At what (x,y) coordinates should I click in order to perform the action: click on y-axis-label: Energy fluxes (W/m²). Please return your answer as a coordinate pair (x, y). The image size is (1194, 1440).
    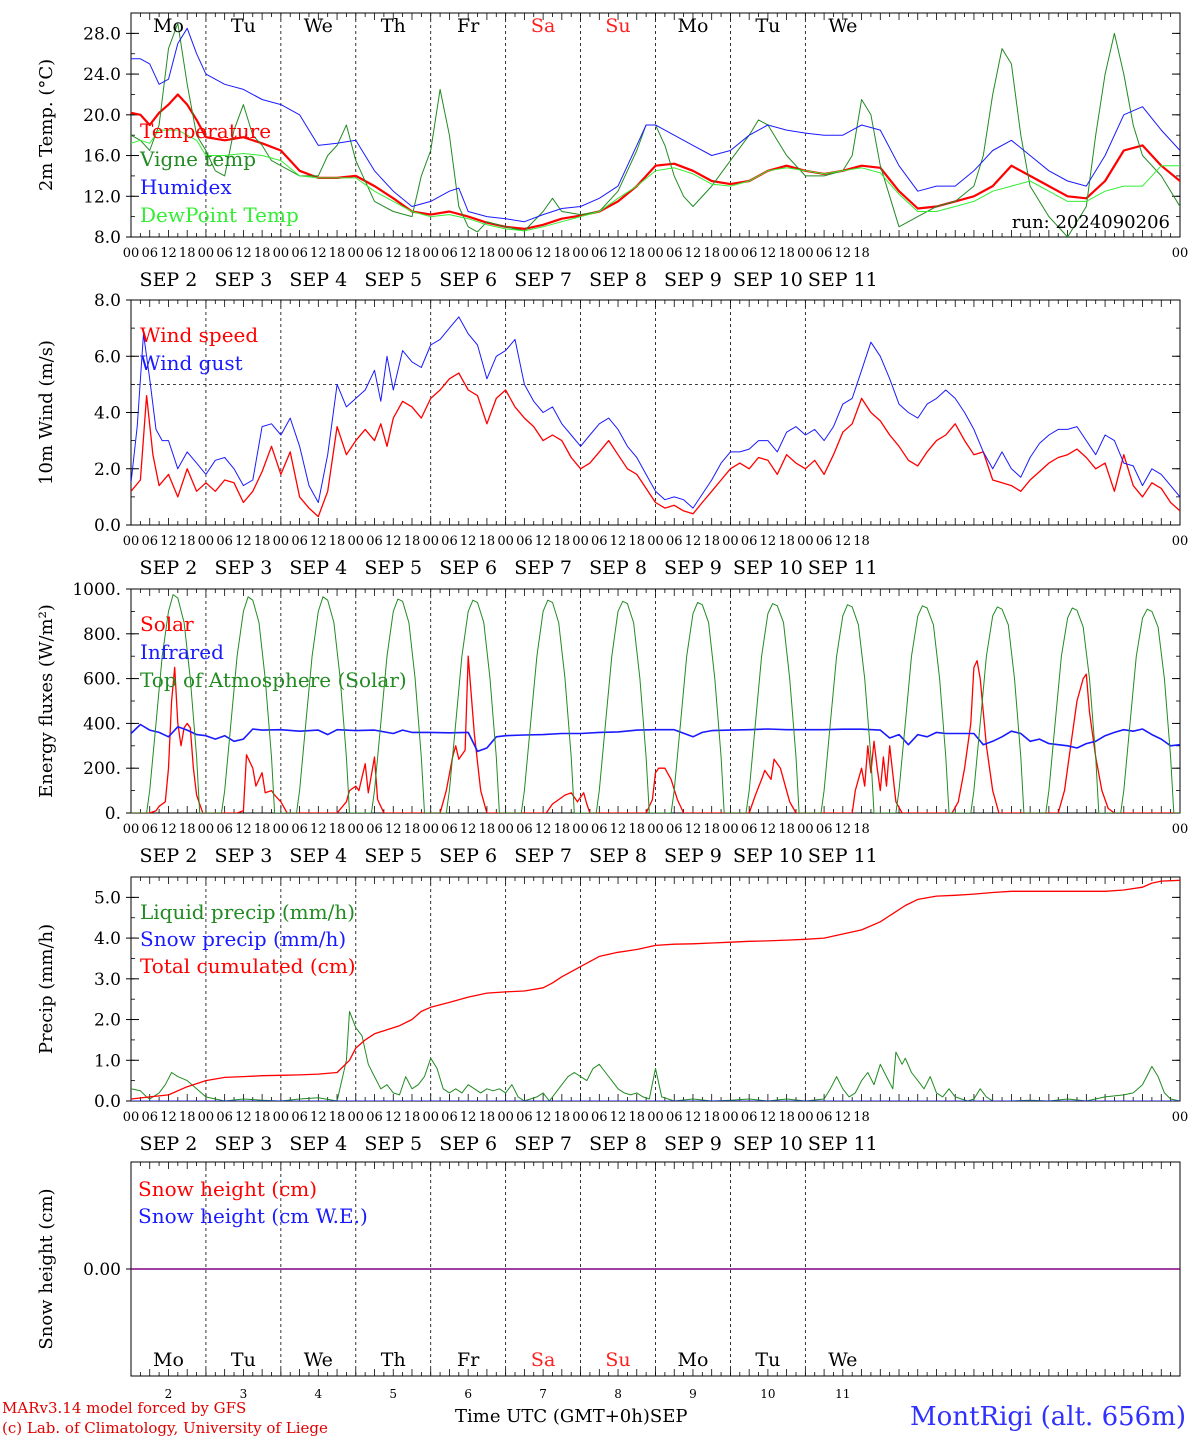
    Looking at the image, I should click on (46, 701).